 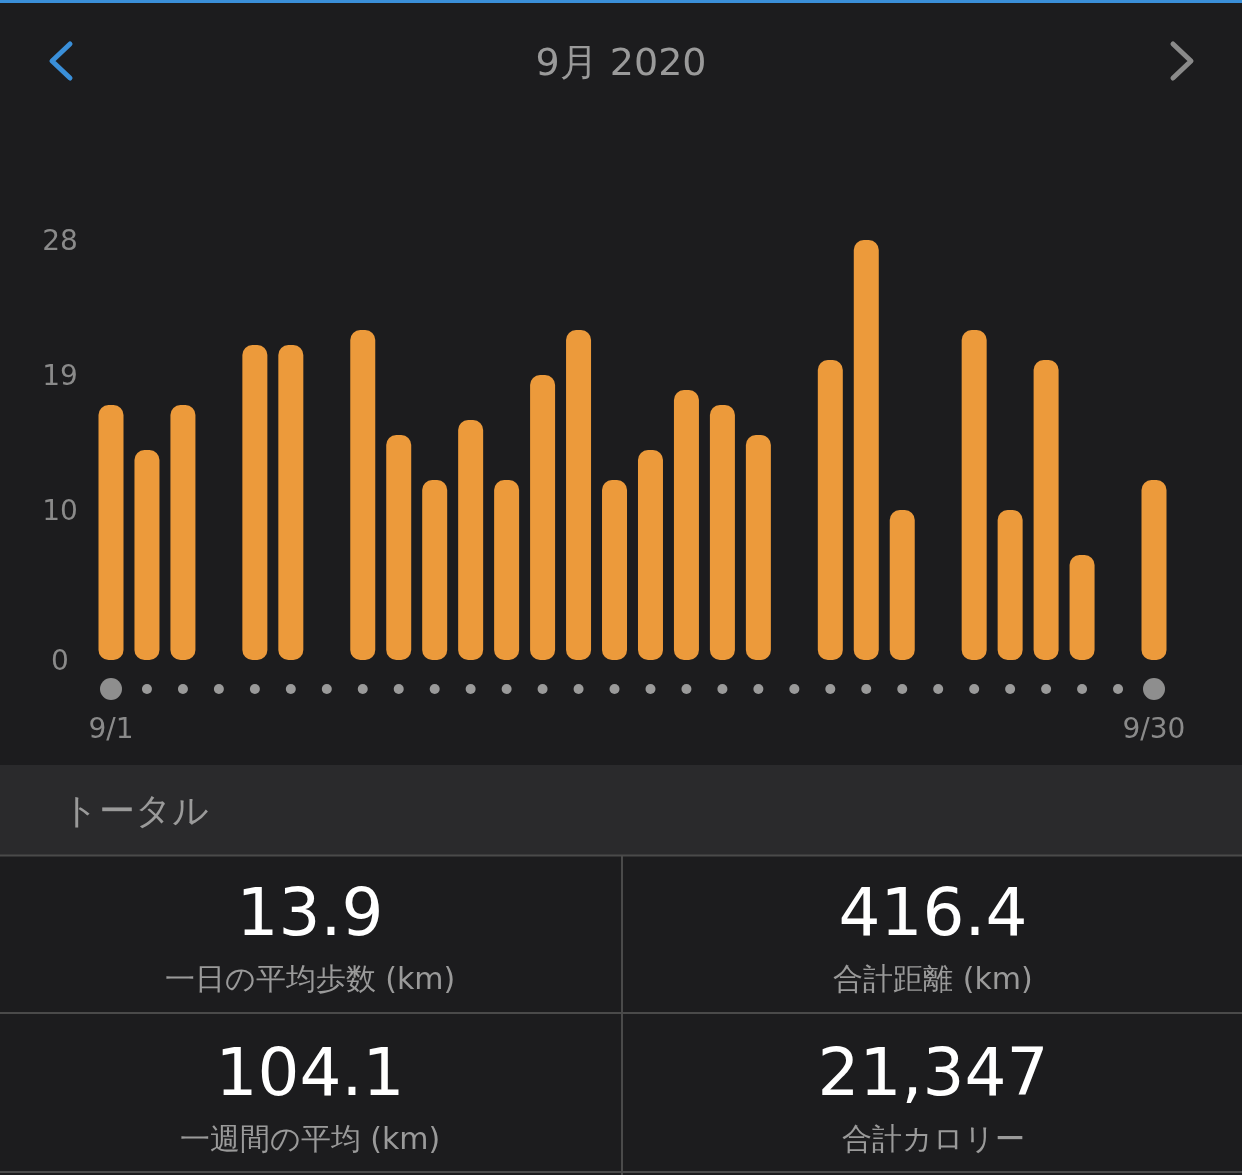 What do you see at coordinates (111, 728) in the screenshot?
I see `x-tick-label: 9/1` at bounding box center [111, 728].